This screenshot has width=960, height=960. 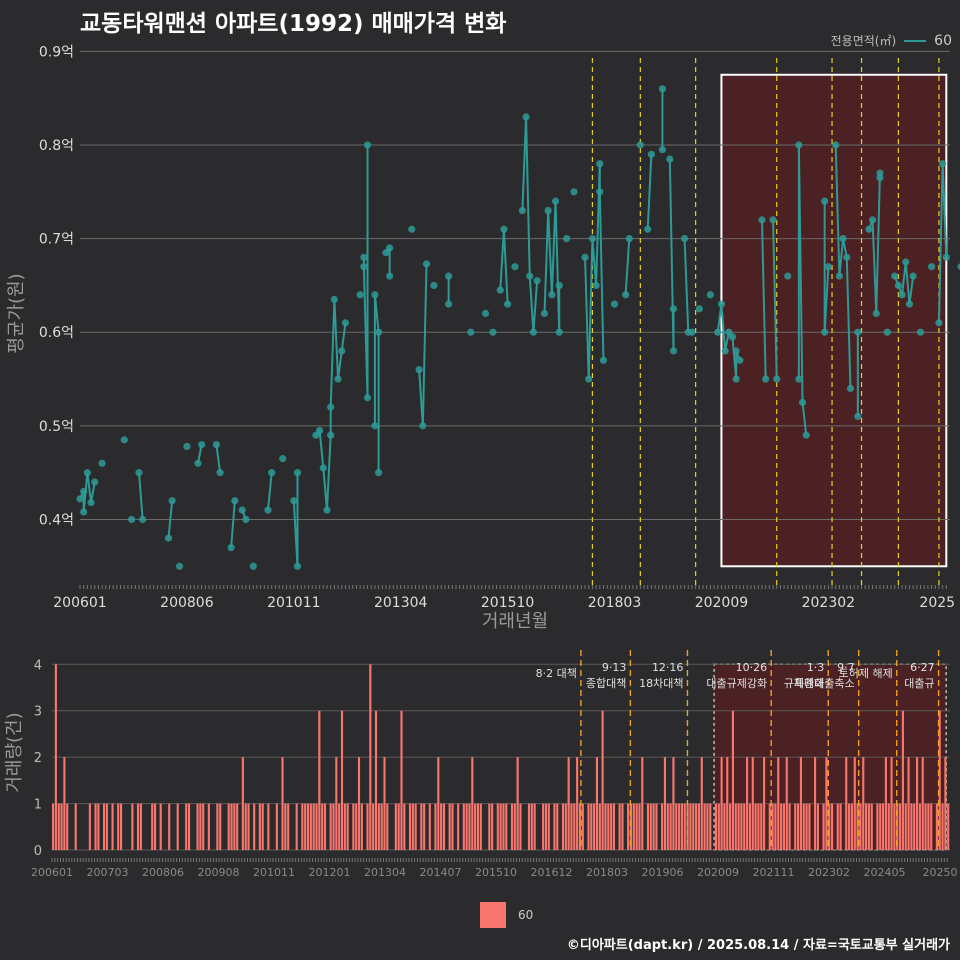 I want to click on x-axis-title: 거래년월, so click(x=515, y=621).